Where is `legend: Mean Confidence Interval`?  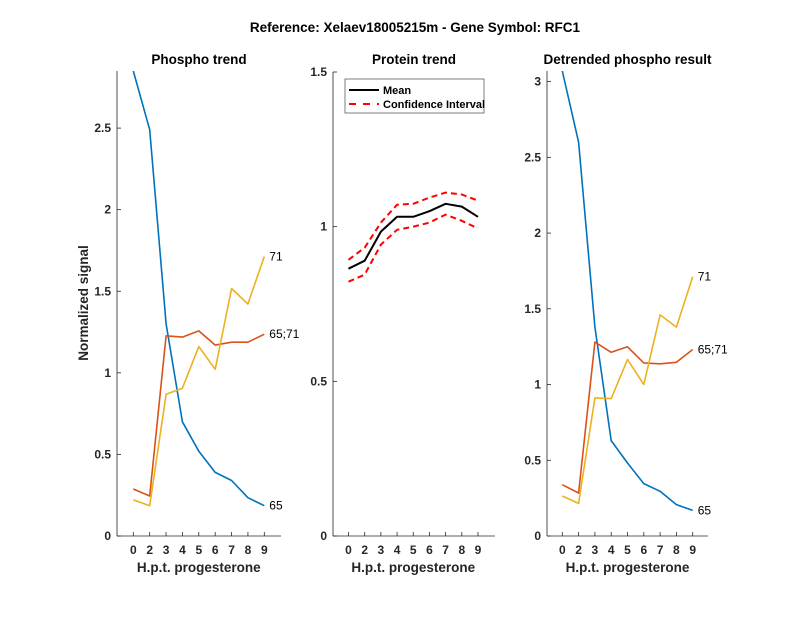 legend: Mean Confidence Interval is located at coordinates (414, 96).